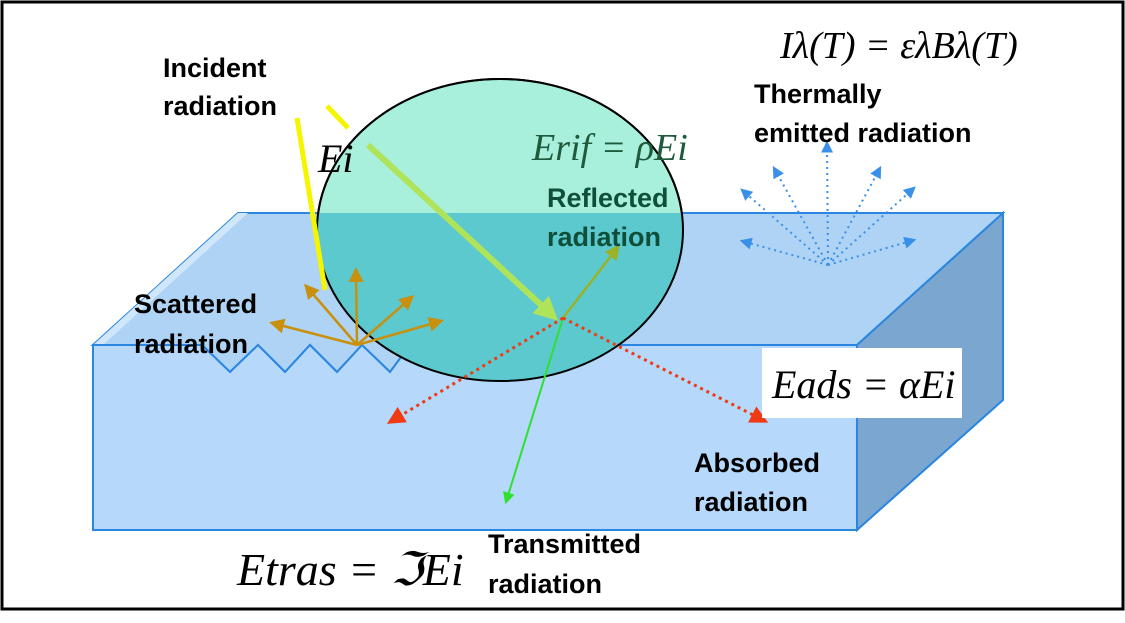 The image size is (1125, 623). Describe the element at coordinates (898, 46) in the screenshot. I see `planck-equation: Iλ(T) = ελBλ(T)` at that location.